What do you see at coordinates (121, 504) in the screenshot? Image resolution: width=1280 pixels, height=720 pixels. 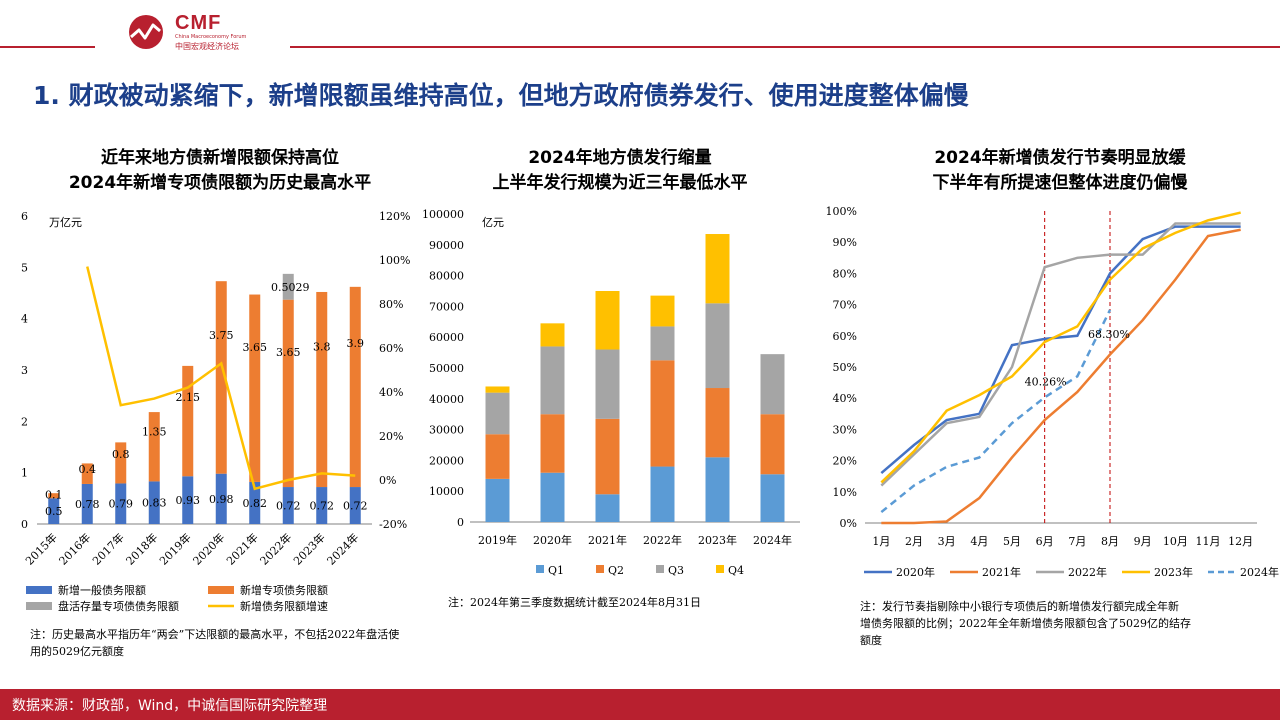 I see `data-label-general: 0.79` at bounding box center [121, 504].